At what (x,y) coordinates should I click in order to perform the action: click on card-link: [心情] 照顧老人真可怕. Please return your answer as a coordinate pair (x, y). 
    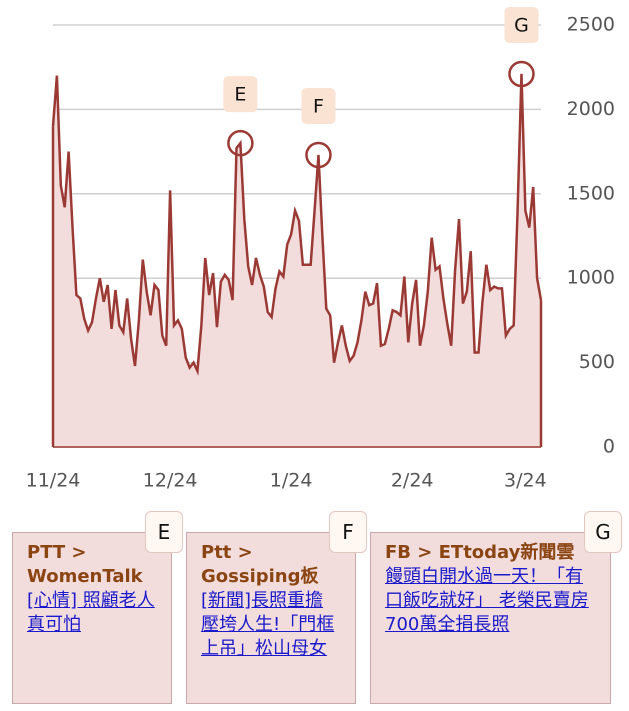
    Looking at the image, I should click on (91, 612).